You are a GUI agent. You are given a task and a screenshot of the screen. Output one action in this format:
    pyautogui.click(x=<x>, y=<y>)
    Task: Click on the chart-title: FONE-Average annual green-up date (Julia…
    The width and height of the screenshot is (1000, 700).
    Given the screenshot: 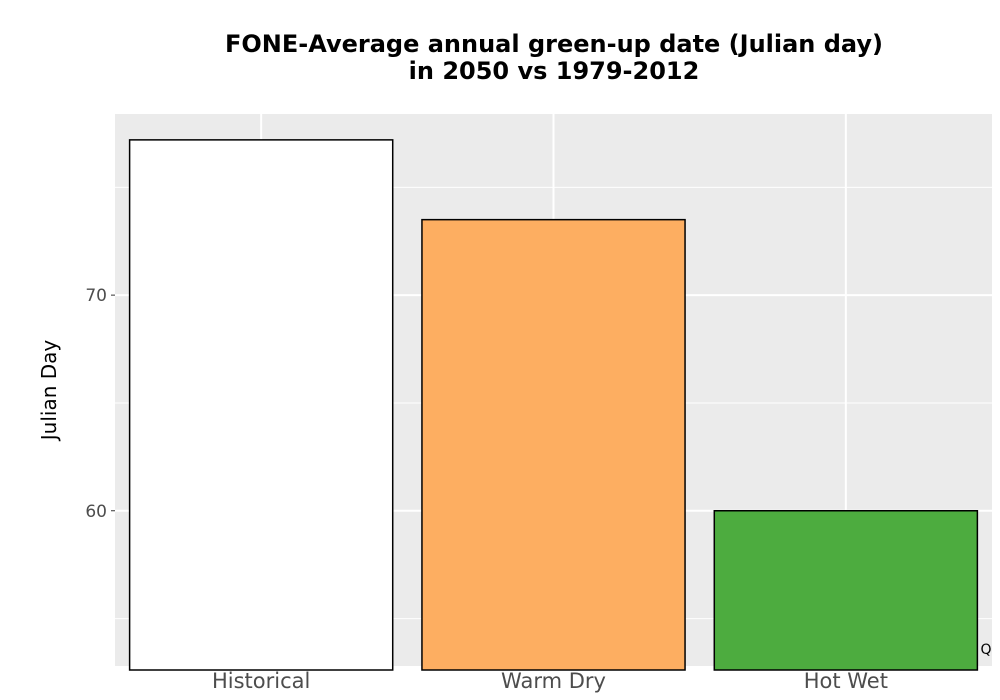 What is the action you would take?
    pyautogui.click(x=554, y=58)
    